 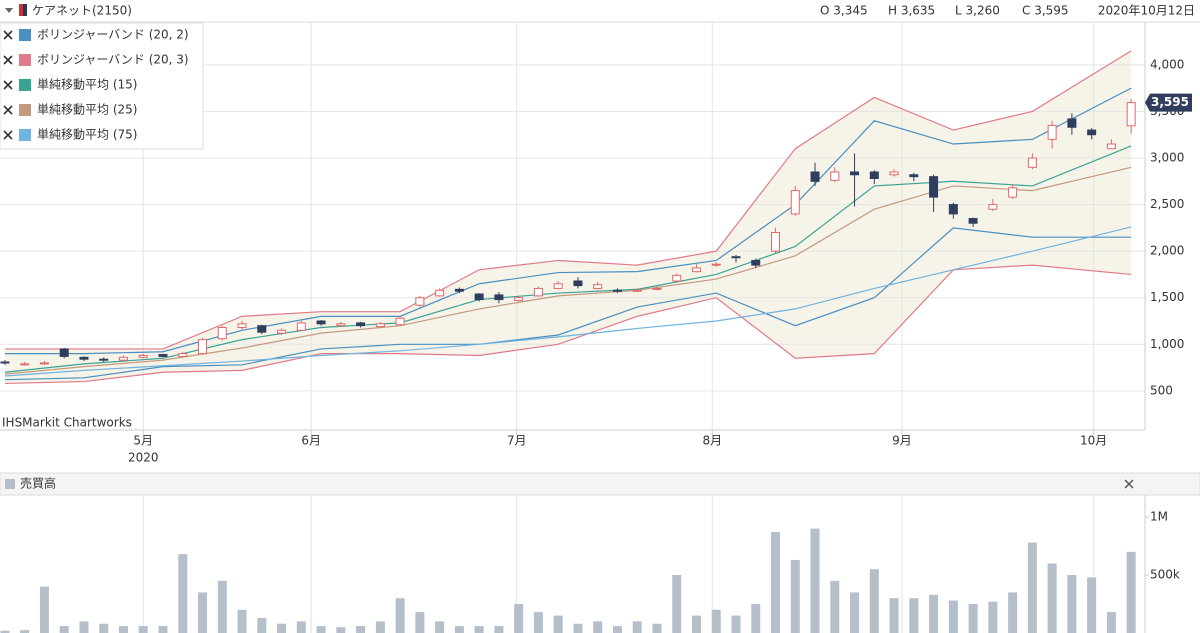 I want to click on close-icon, so click(x=1129, y=484).